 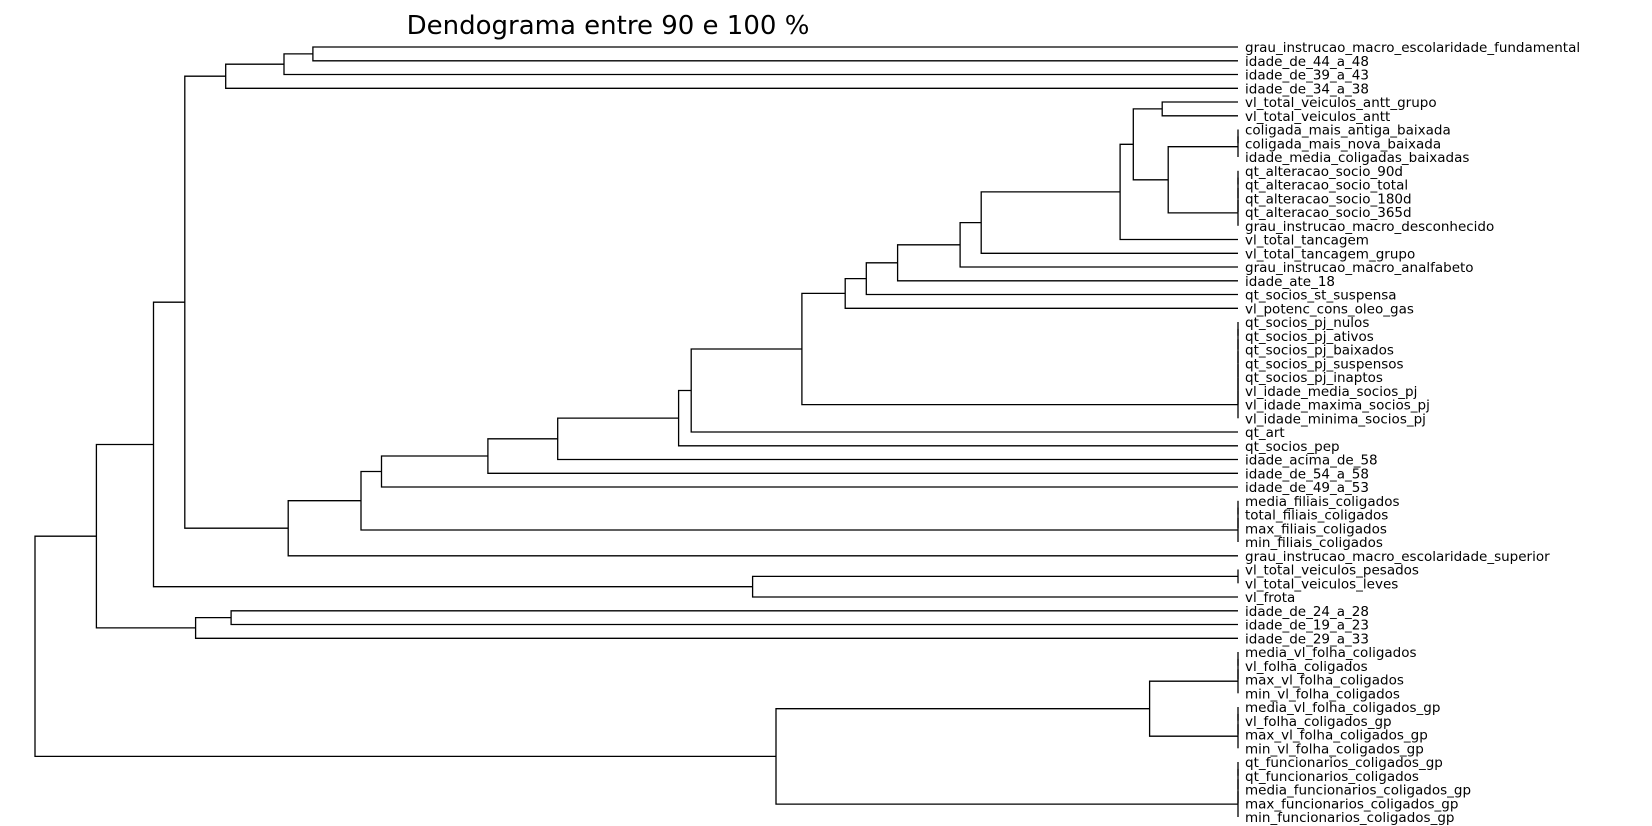 I want to click on leaf-label: vl_total_veiculos_leves, so click(x=1321, y=584).